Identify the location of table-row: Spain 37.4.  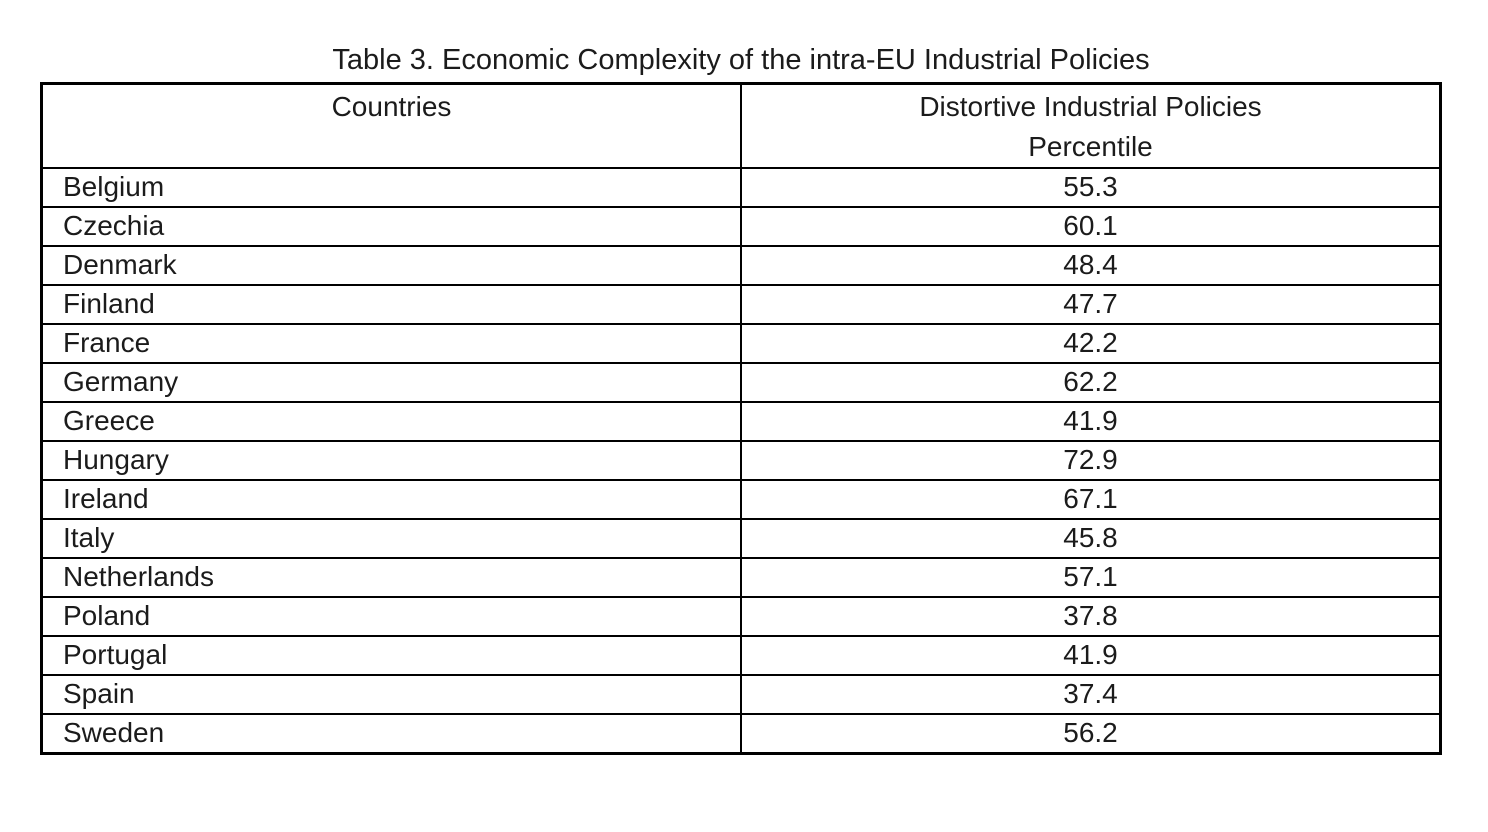
(741, 694).